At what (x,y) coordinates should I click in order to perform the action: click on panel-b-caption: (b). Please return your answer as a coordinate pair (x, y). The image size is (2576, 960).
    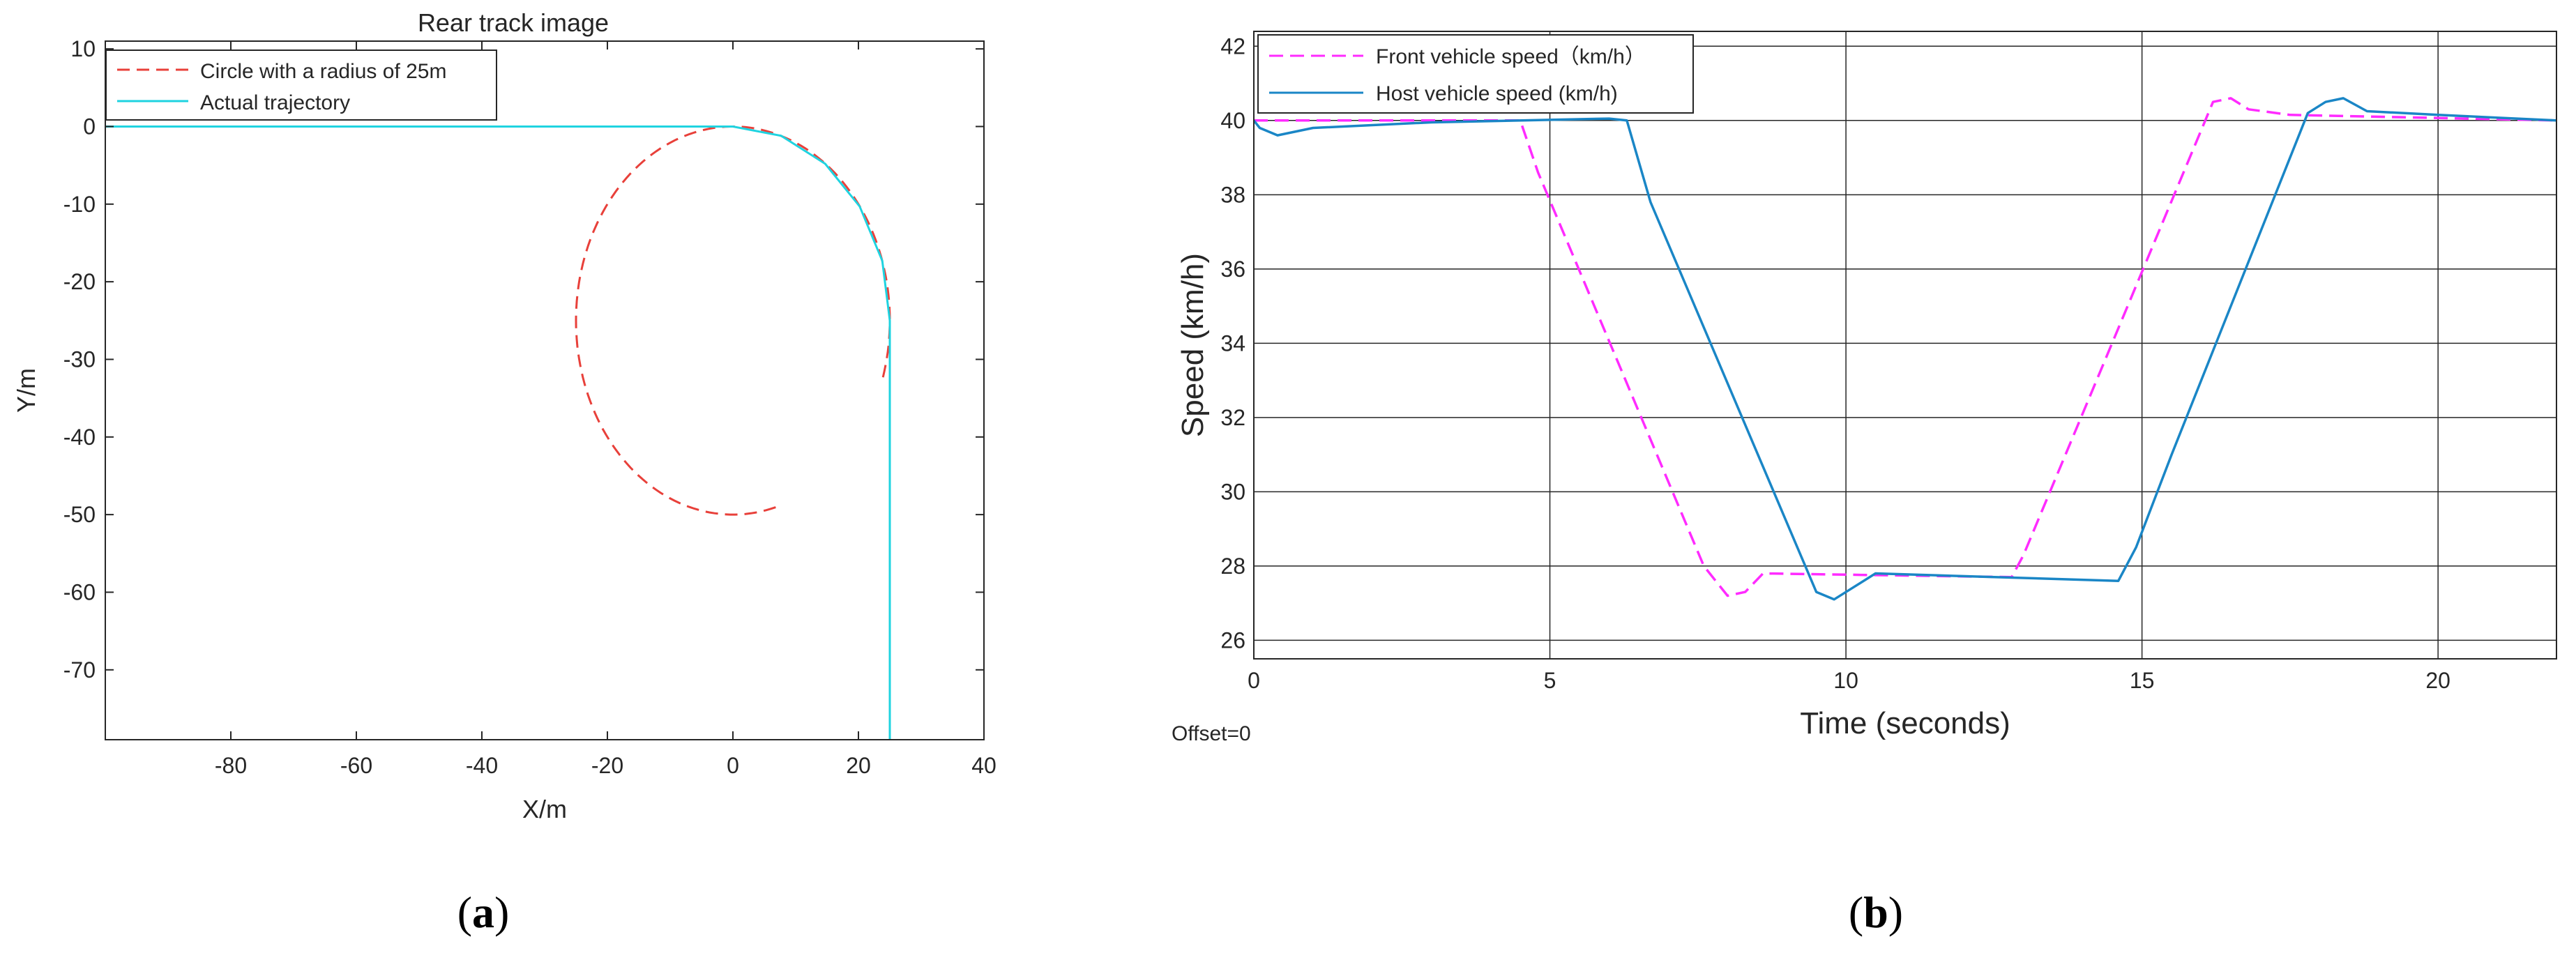
    Looking at the image, I should click on (1876, 912).